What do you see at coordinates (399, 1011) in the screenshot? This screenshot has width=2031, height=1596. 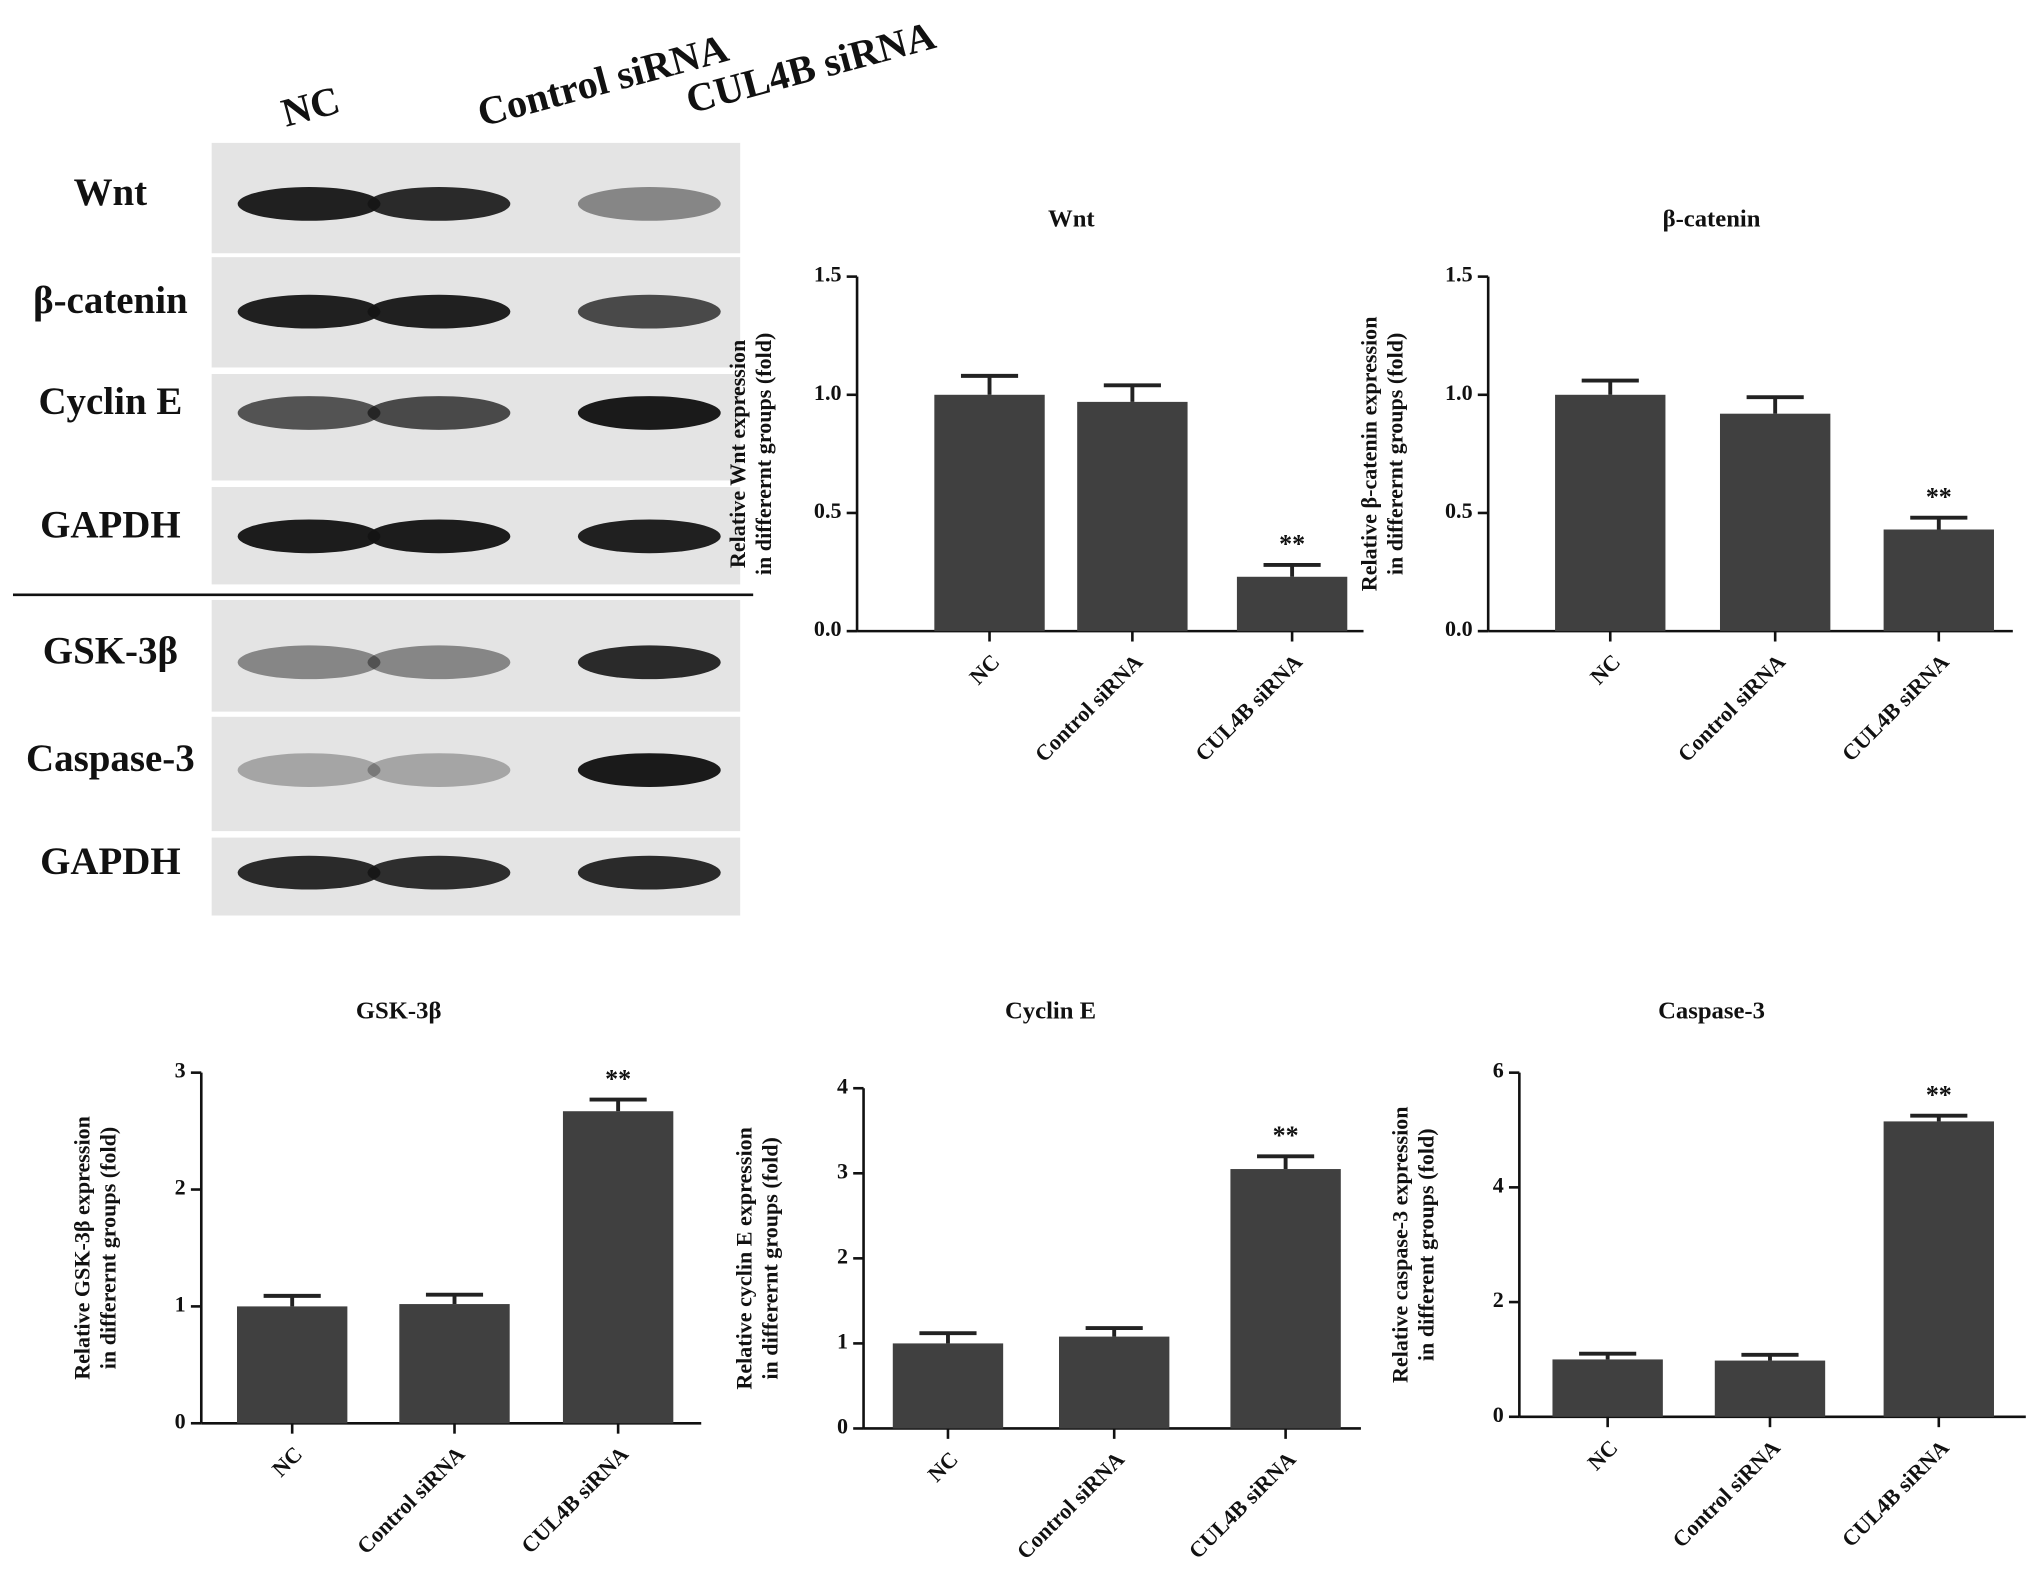 I see `chart-title: GSK-3β` at bounding box center [399, 1011].